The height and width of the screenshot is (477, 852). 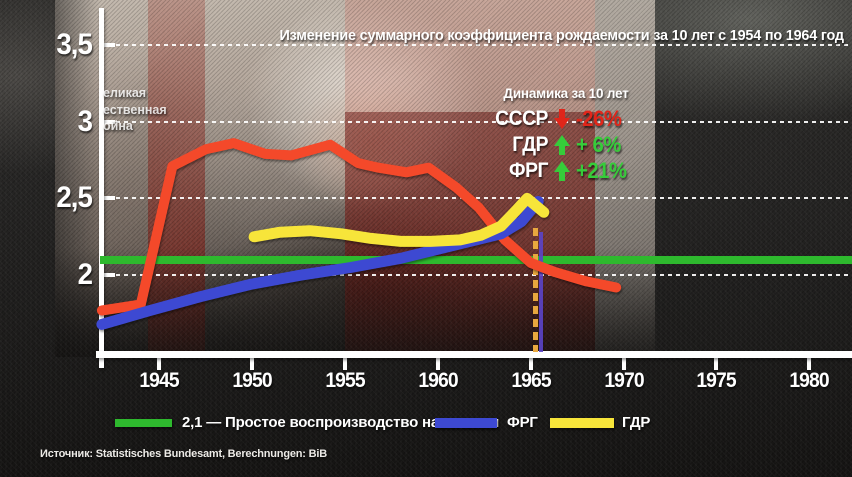 What do you see at coordinates (470, 56) in the screenshot?
I see `photo-pink-top` at bounding box center [470, 56].